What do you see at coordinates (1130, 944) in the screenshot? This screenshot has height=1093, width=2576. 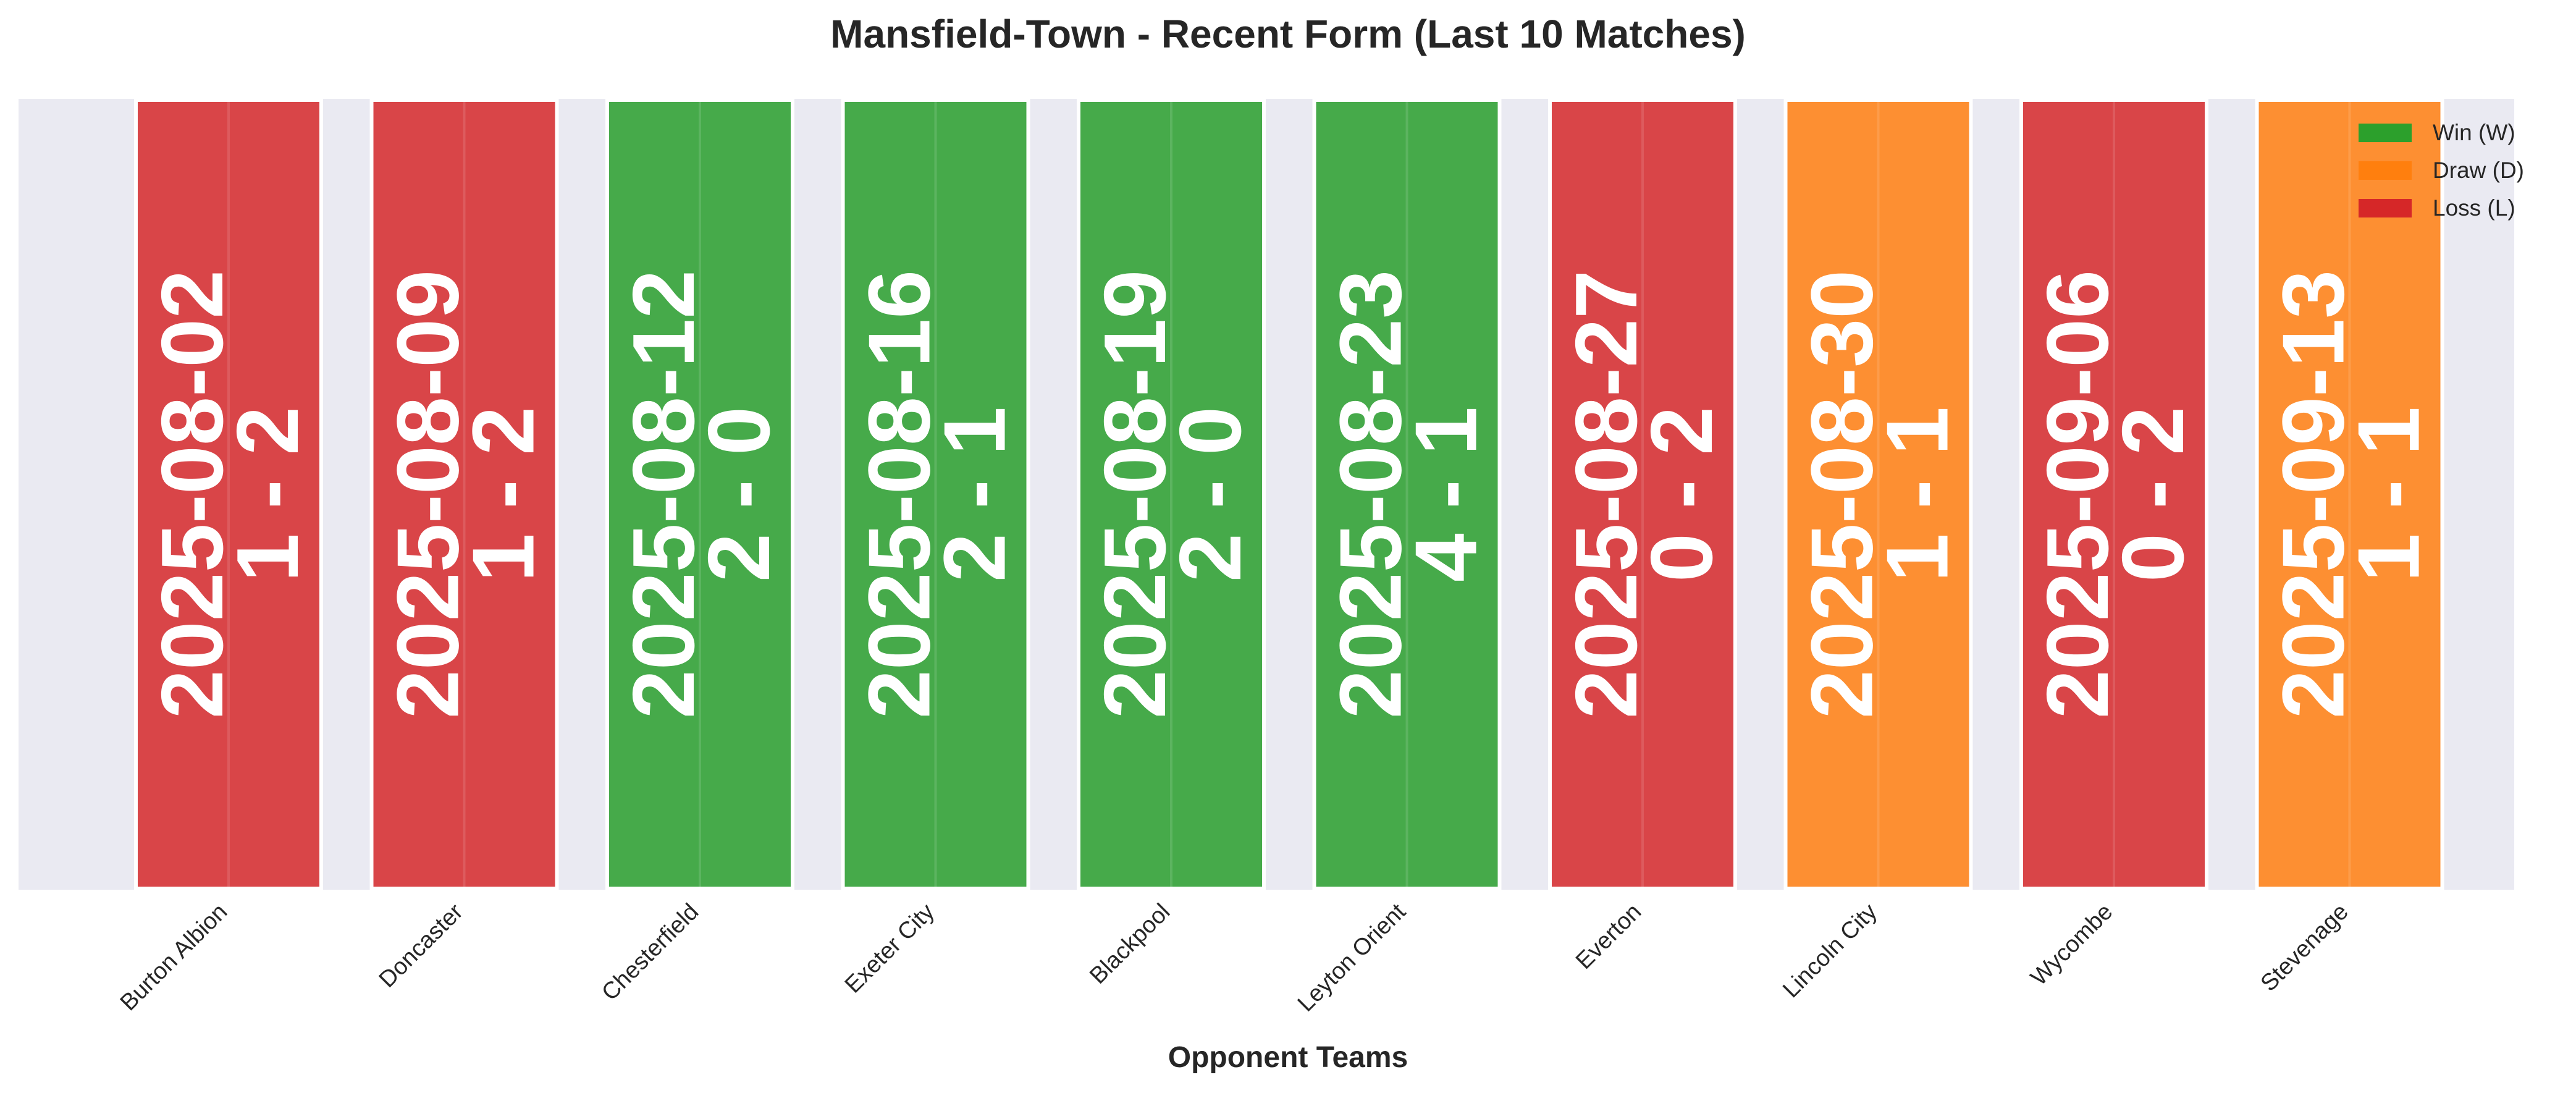 I see `x-tick-label: Blackpool` at bounding box center [1130, 944].